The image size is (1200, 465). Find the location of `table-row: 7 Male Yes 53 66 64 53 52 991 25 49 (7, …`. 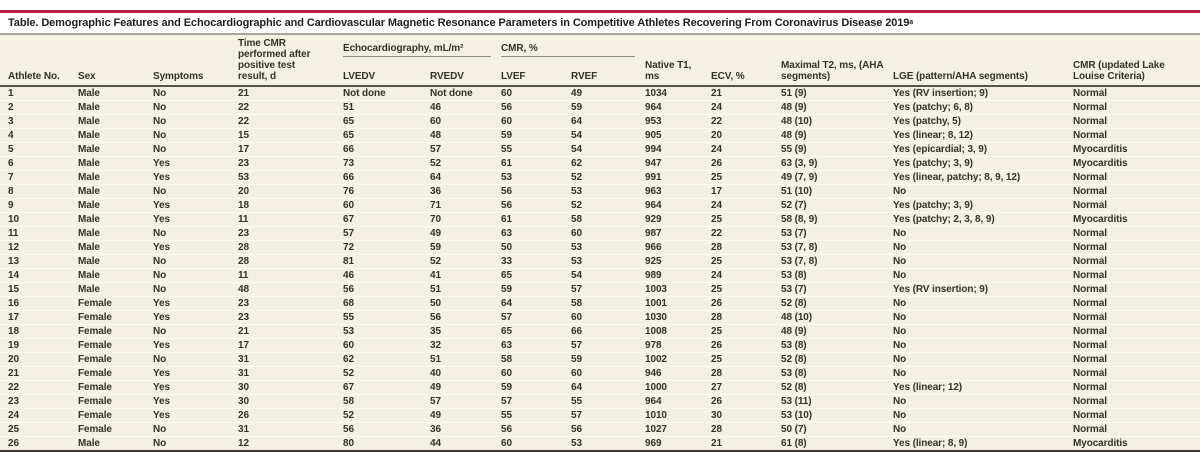

table-row: 7 Male Yes 53 66 64 53 52 991 25 49 (7, … is located at coordinates (600, 177).